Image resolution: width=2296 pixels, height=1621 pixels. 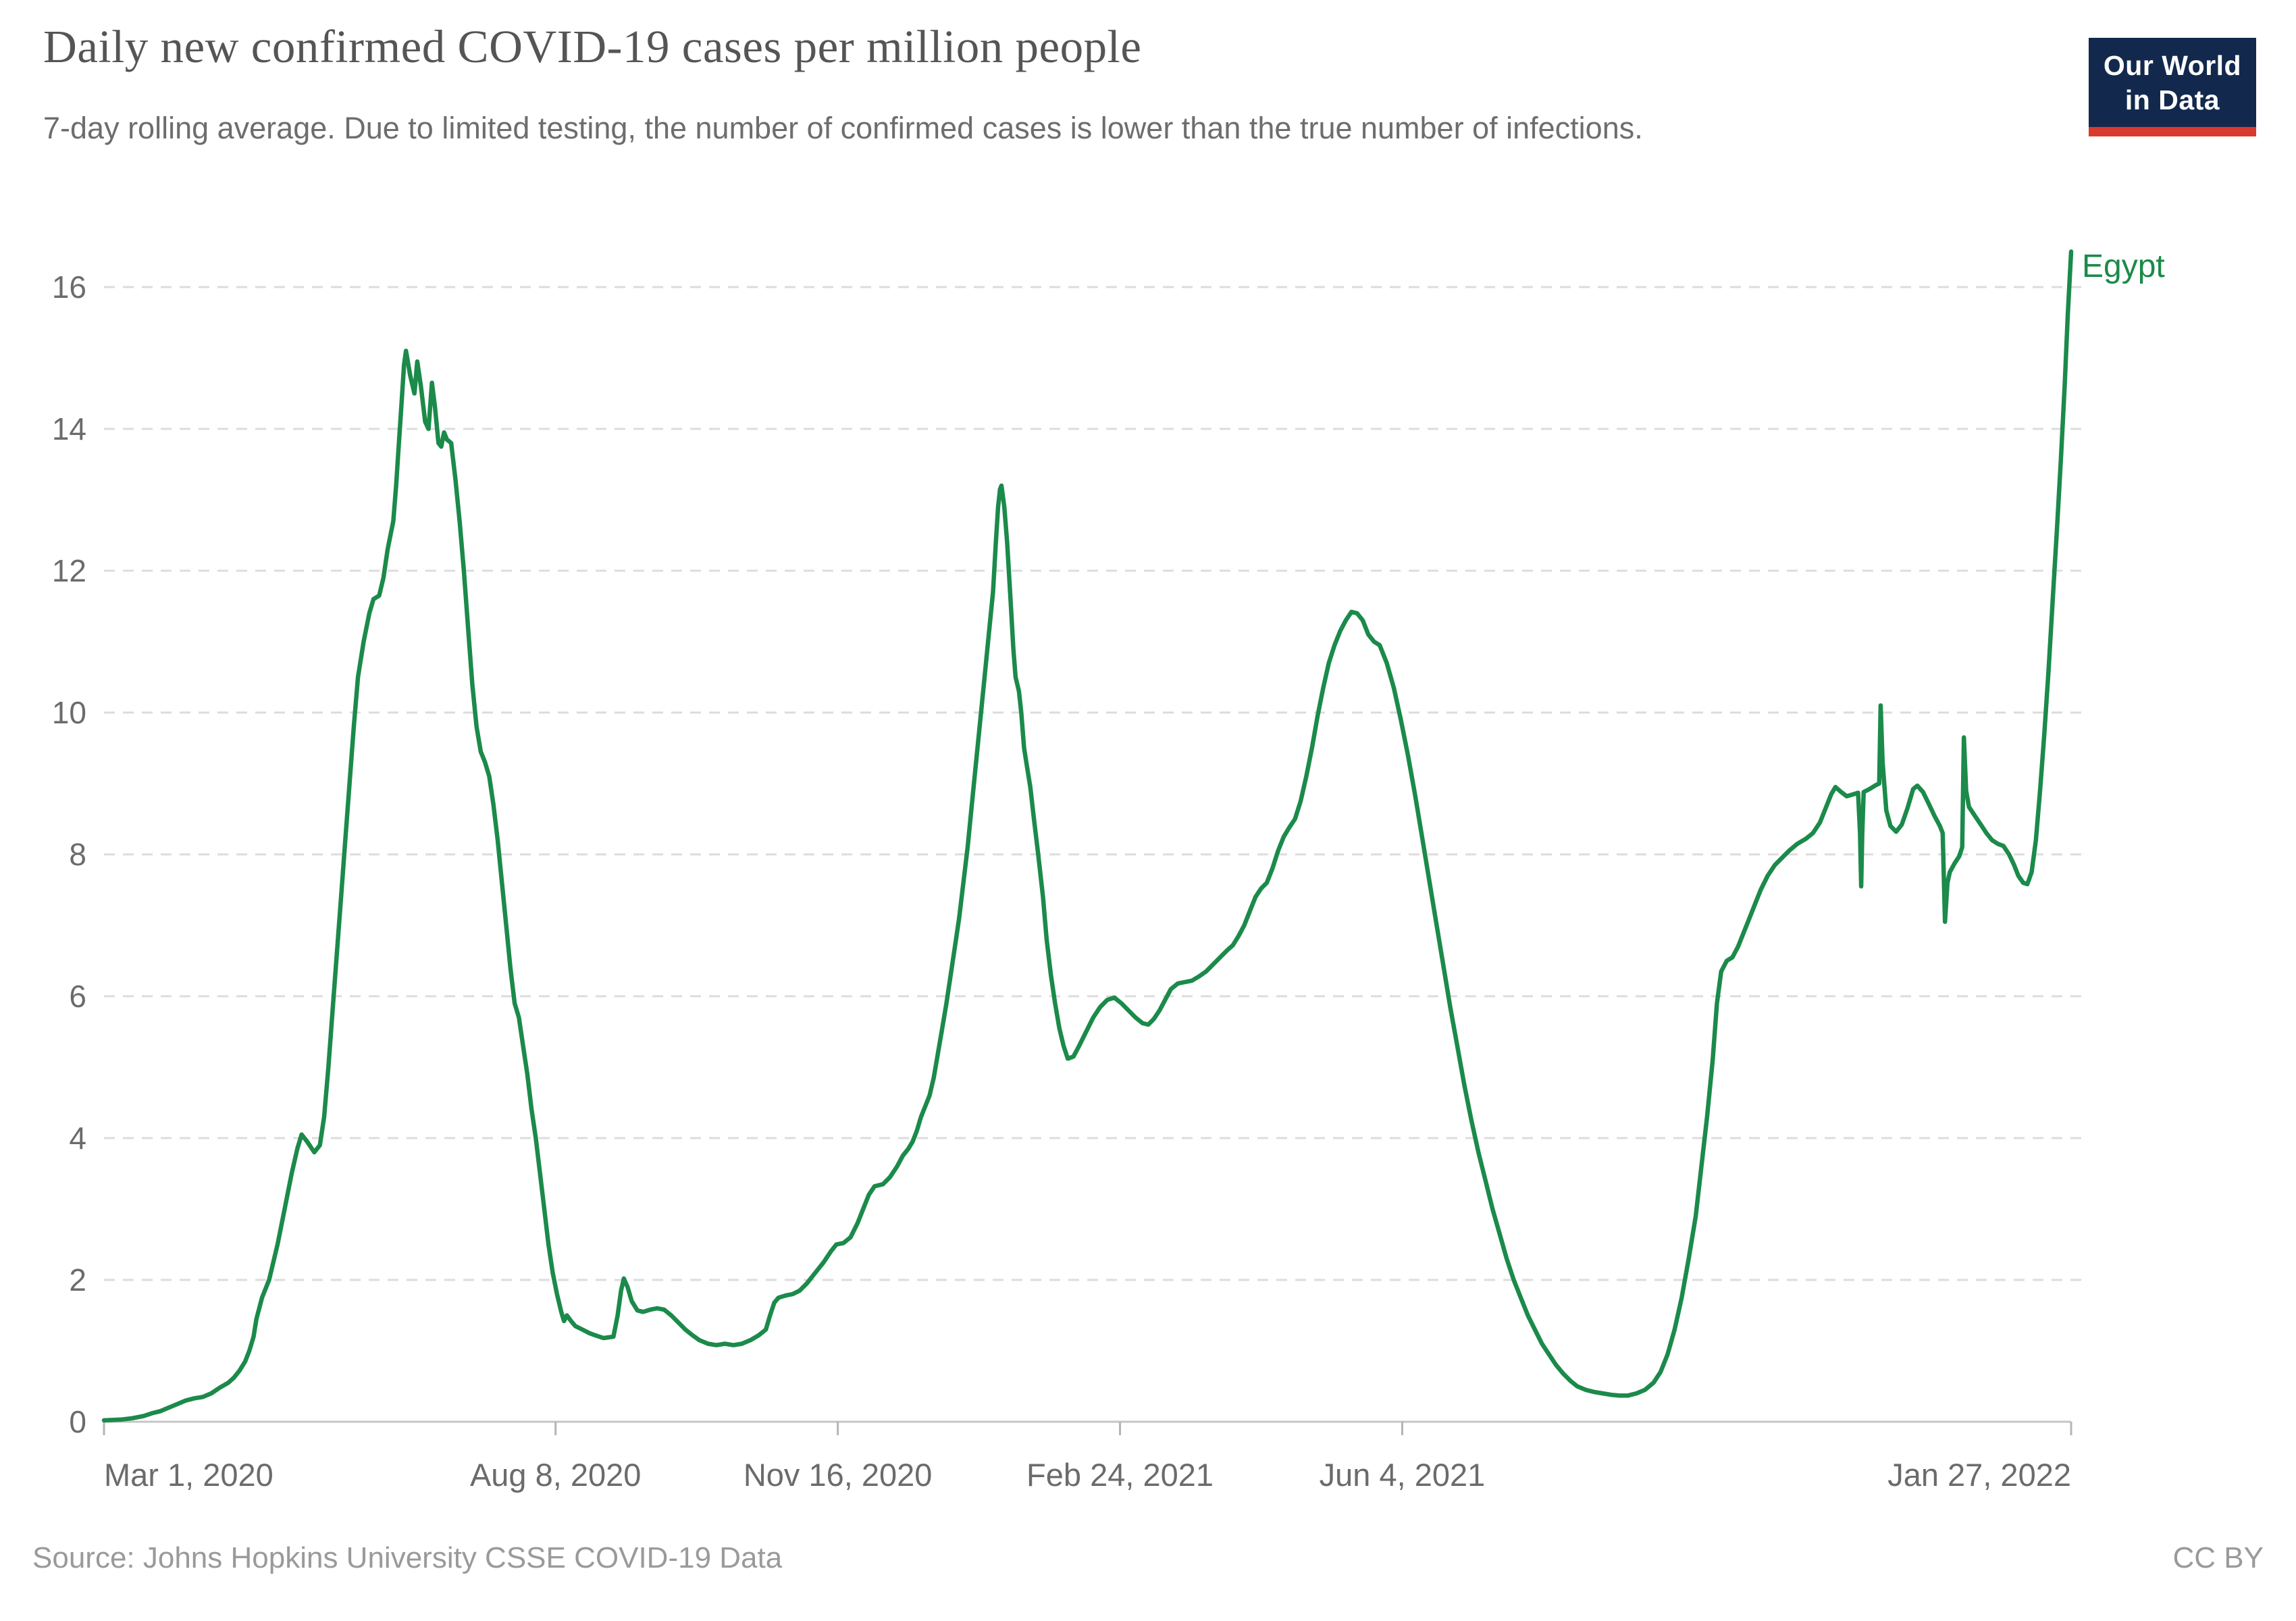 I want to click on owid-logo-text-line2: in Data, so click(x=2172, y=99).